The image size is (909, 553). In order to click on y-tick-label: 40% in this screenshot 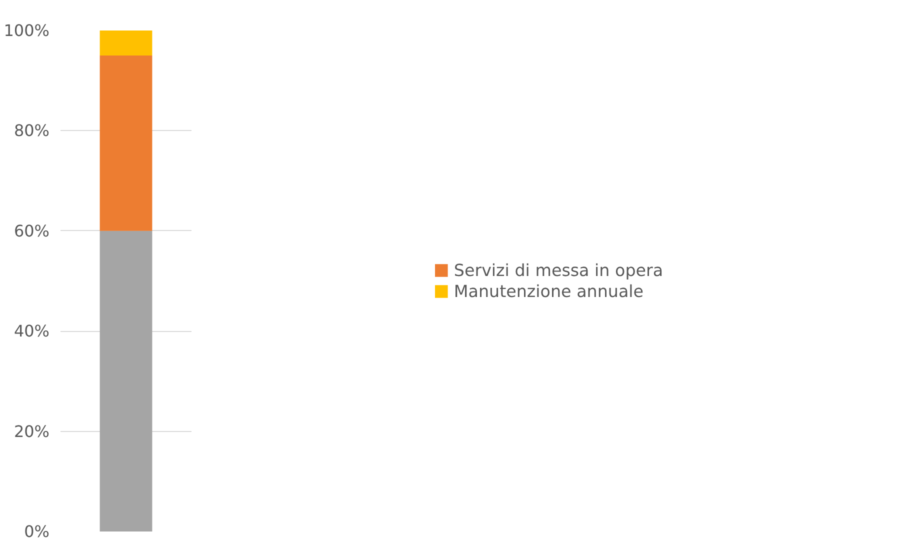, I will do `click(32, 331)`.